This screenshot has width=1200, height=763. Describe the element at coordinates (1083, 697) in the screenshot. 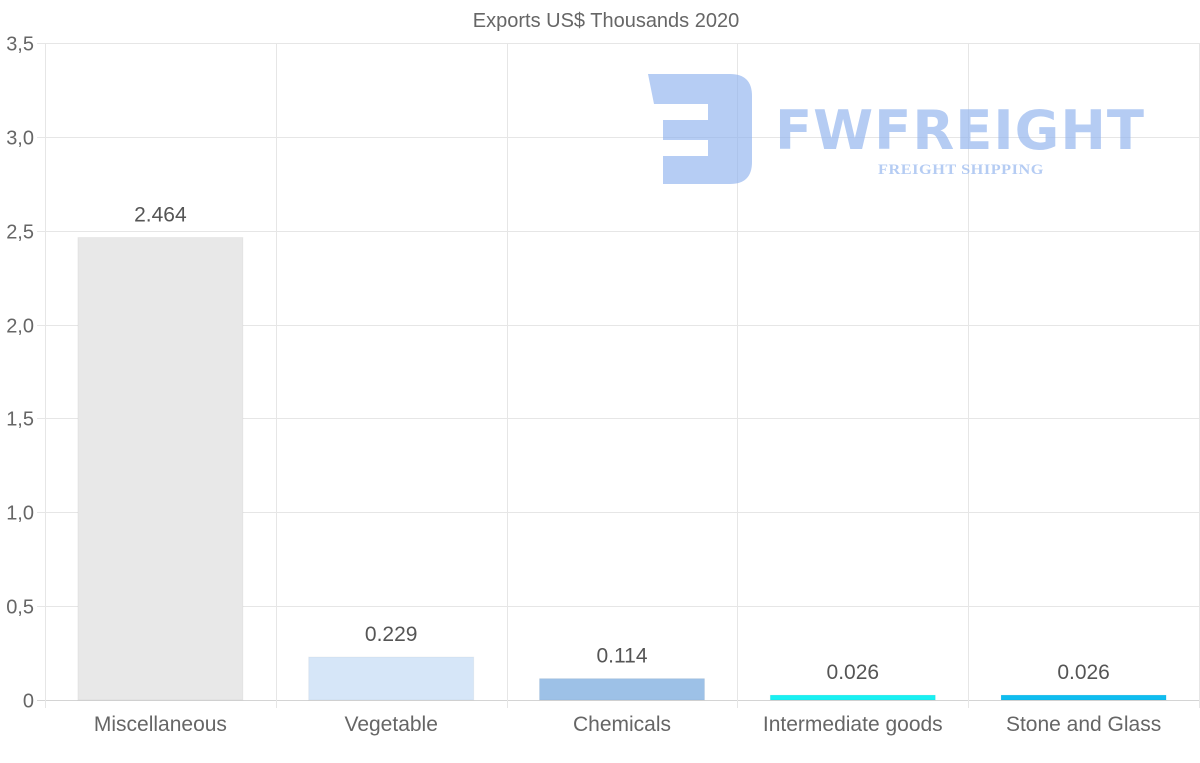

I see `bar-stone-and-glass` at that location.